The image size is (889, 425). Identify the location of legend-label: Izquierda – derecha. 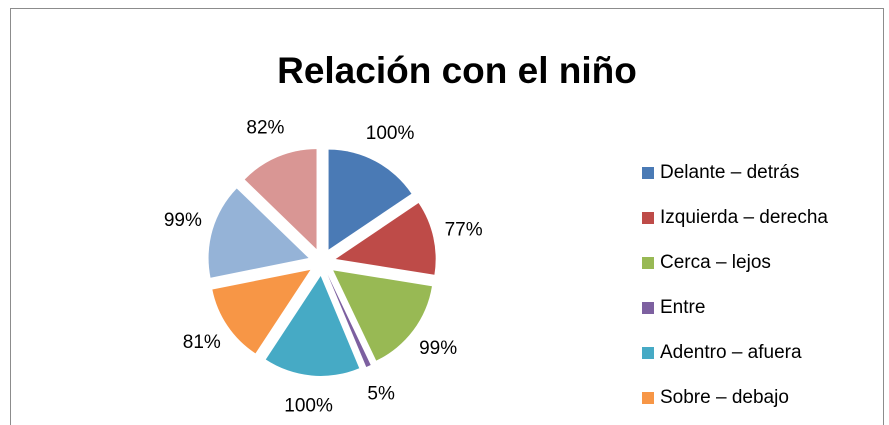
(744, 217).